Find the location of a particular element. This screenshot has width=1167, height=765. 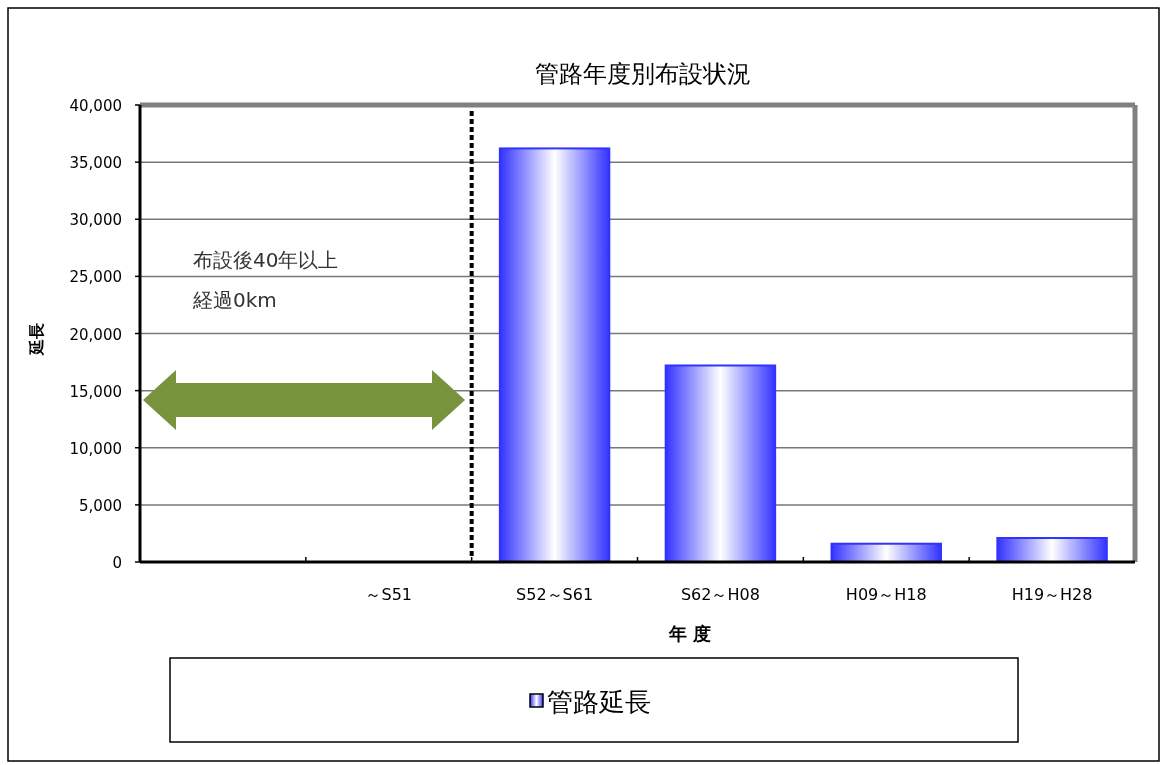

y-tick-label: 30,000 is located at coordinates (95, 220).